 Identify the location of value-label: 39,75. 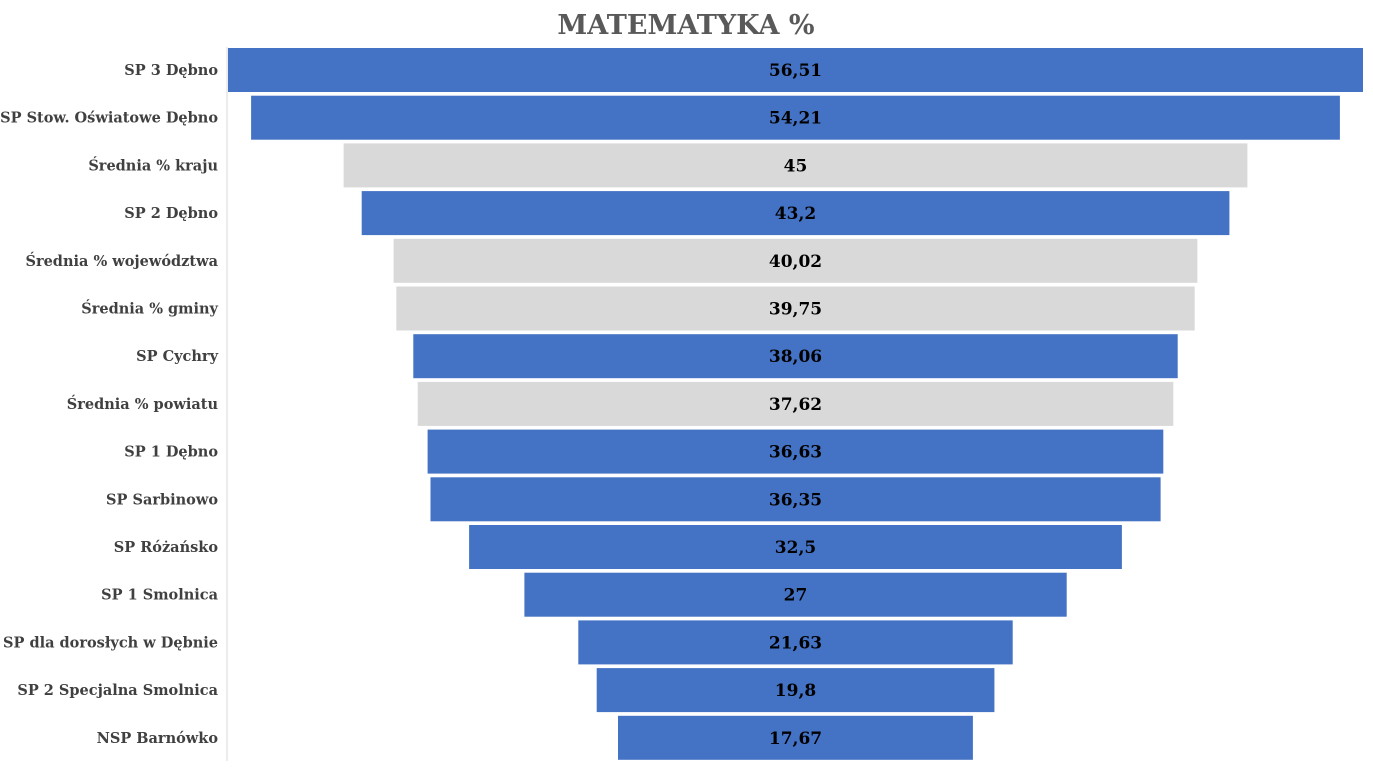
(795, 310).